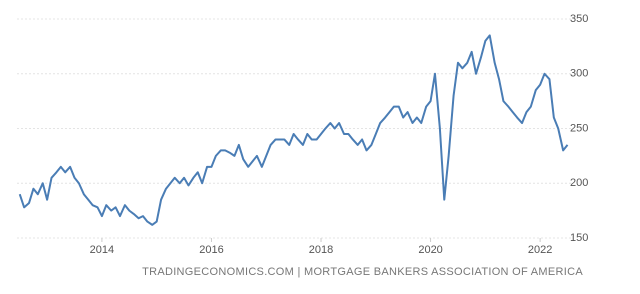  What do you see at coordinates (579, 19) in the screenshot?
I see `y-tick-label: 350` at bounding box center [579, 19].